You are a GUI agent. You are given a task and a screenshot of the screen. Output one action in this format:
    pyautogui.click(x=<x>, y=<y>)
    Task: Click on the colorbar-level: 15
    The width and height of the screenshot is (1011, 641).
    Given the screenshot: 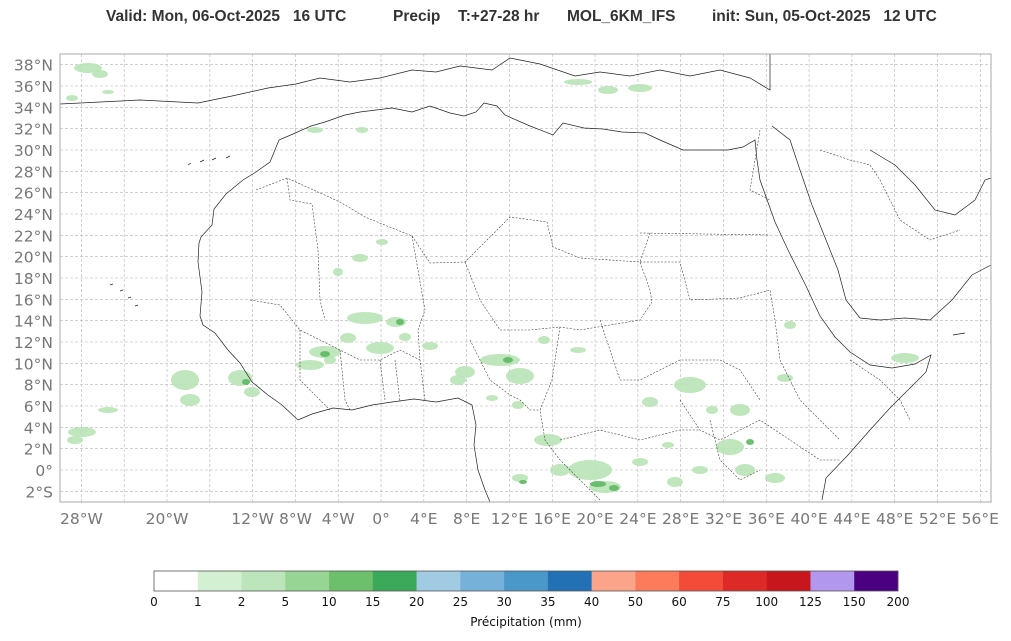 What is the action you would take?
    pyautogui.click(x=372, y=602)
    